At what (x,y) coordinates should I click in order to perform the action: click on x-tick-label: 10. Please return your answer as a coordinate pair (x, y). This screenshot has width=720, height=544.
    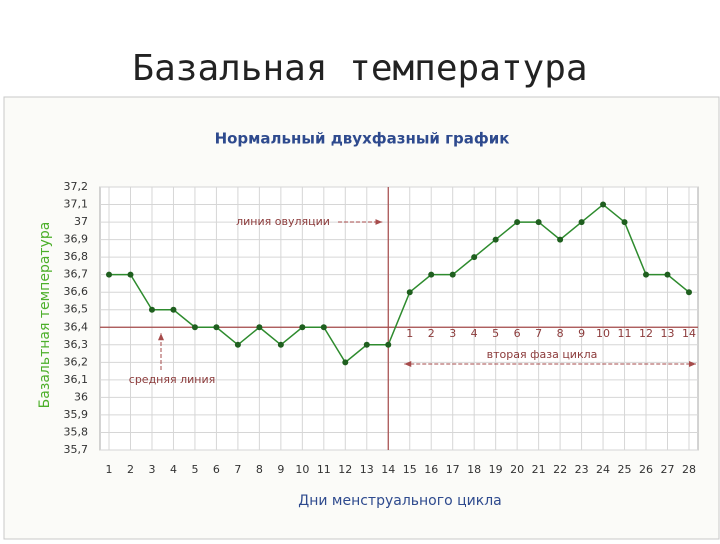
    Looking at the image, I should click on (302, 469).